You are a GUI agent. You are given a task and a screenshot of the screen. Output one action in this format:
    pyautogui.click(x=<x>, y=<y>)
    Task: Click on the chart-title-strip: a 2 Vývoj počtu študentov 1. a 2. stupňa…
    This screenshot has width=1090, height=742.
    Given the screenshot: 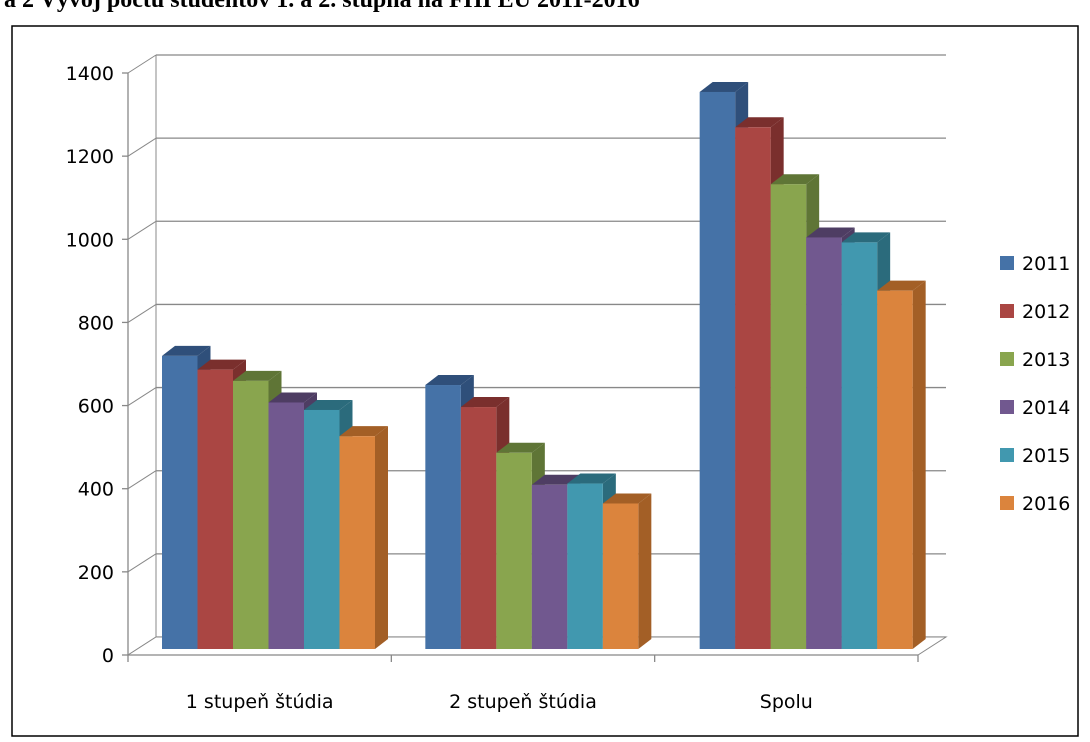 What is the action you would take?
    pyautogui.click(x=545, y=8)
    